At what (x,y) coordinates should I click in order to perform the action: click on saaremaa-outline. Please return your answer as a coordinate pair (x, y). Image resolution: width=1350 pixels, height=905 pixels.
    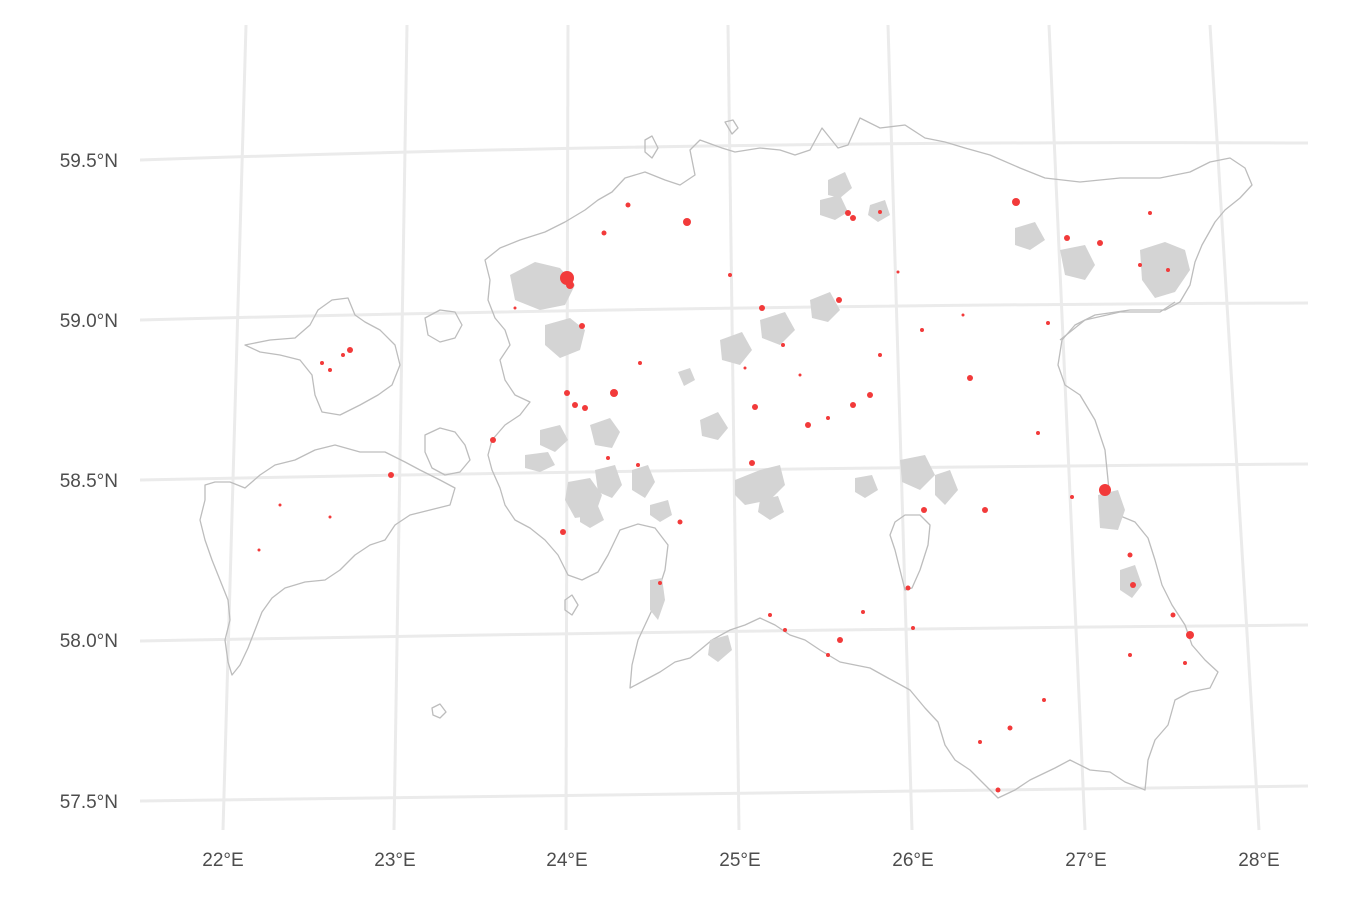
    Looking at the image, I should click on (327, 560).